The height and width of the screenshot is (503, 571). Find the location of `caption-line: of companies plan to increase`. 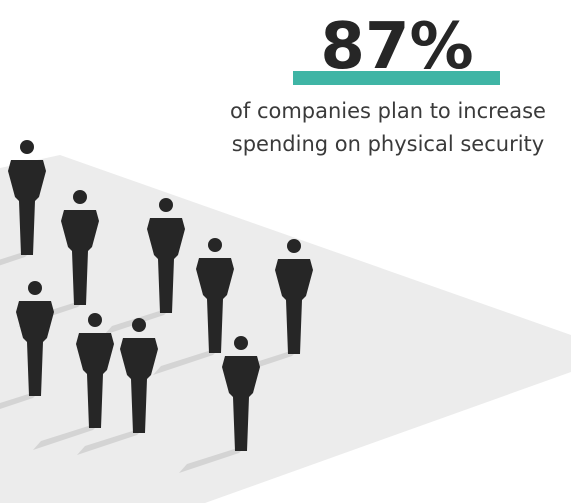

caption-line: of companies plan to increase is located at coordinates (388, 111).